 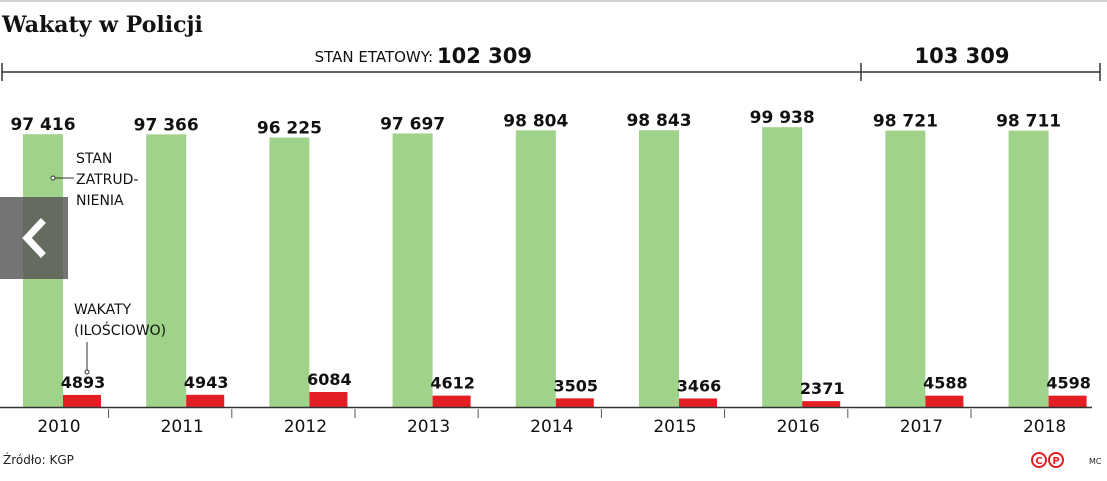 I want to click on data-label-employment: 99 938, so click(x=782, y=118).